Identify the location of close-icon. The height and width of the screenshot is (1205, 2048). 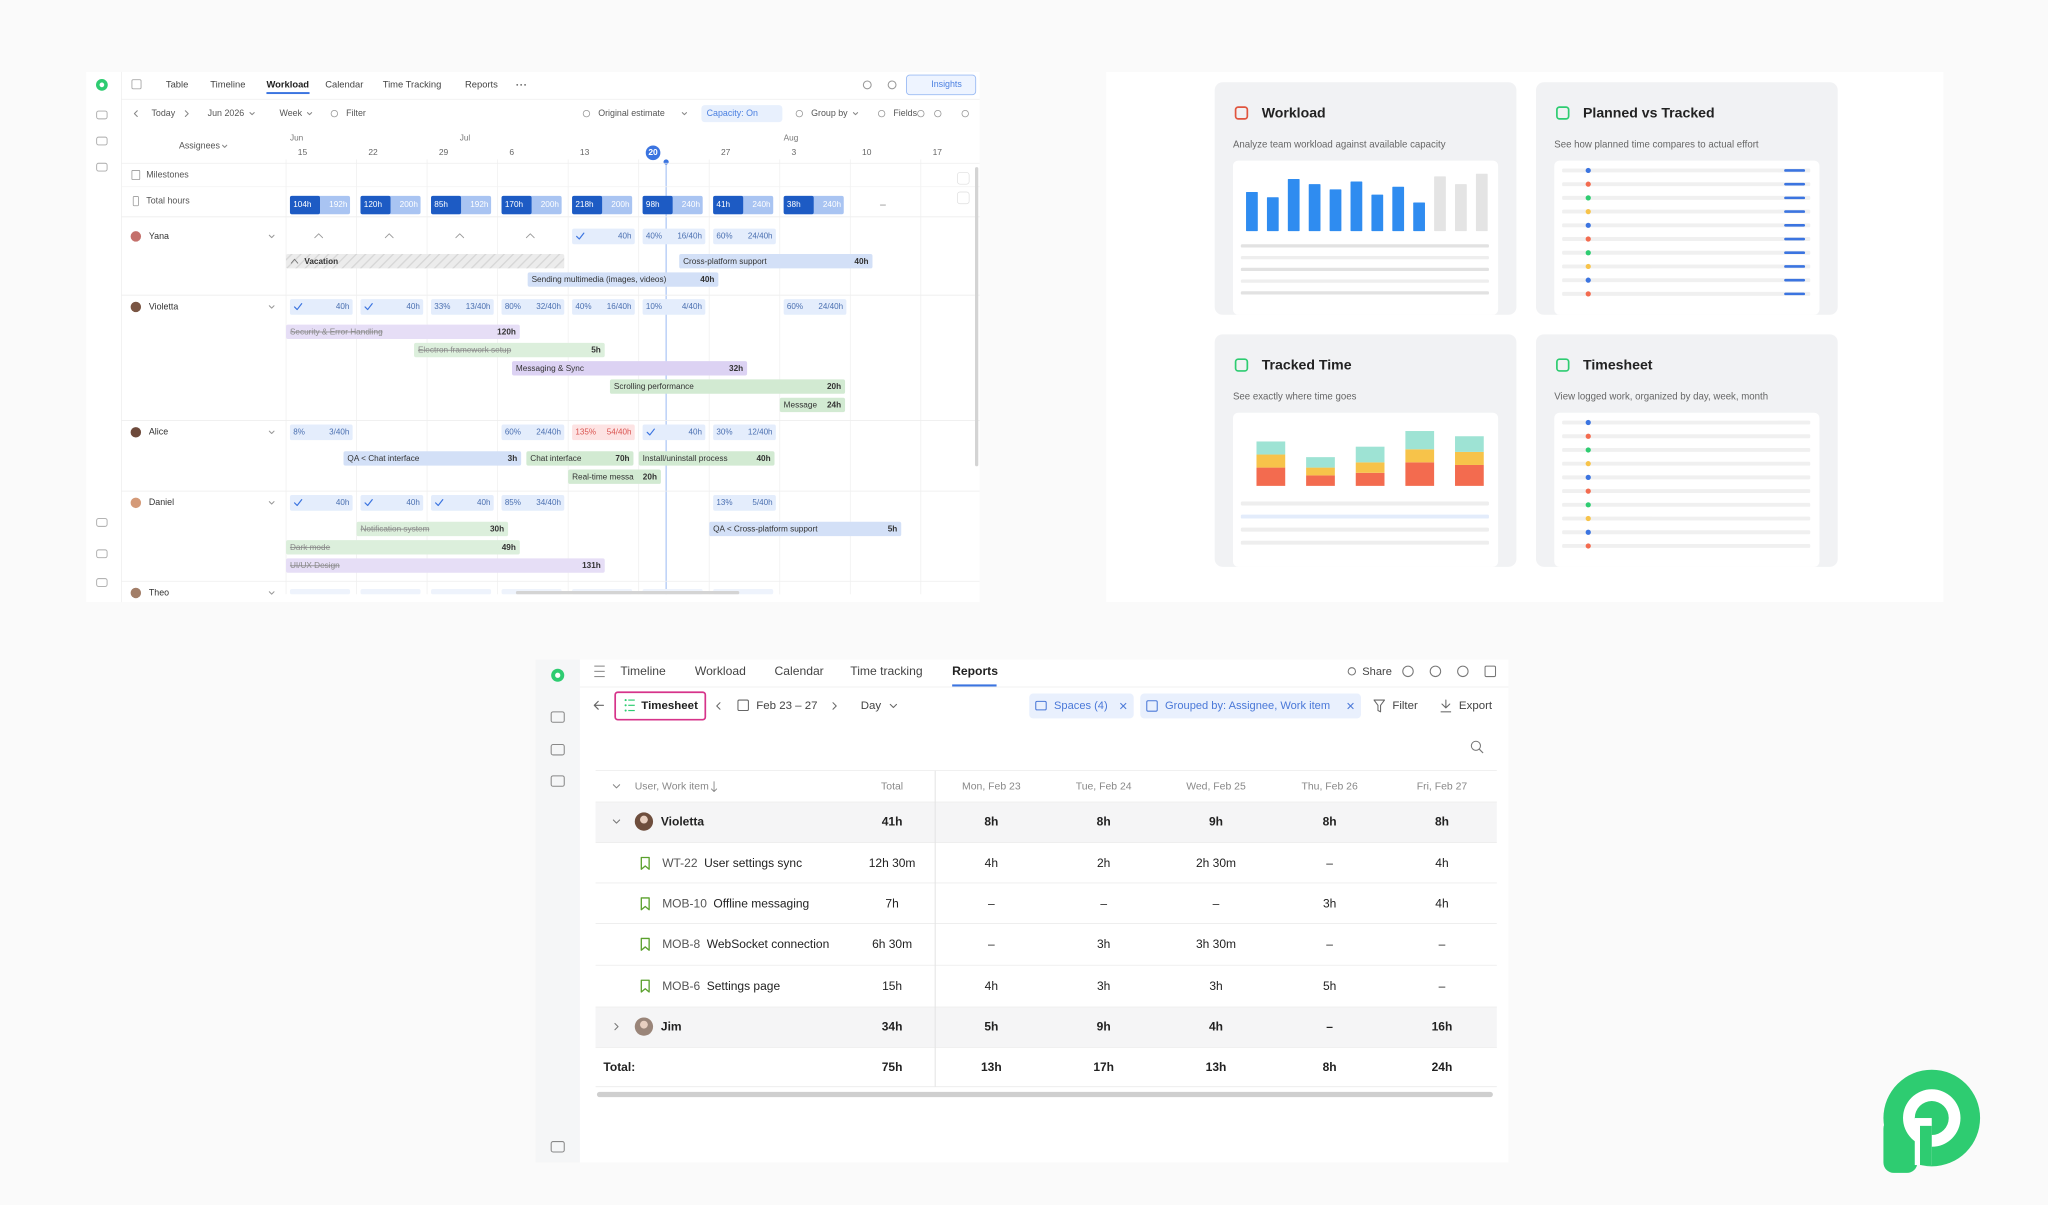
(1350, 706).